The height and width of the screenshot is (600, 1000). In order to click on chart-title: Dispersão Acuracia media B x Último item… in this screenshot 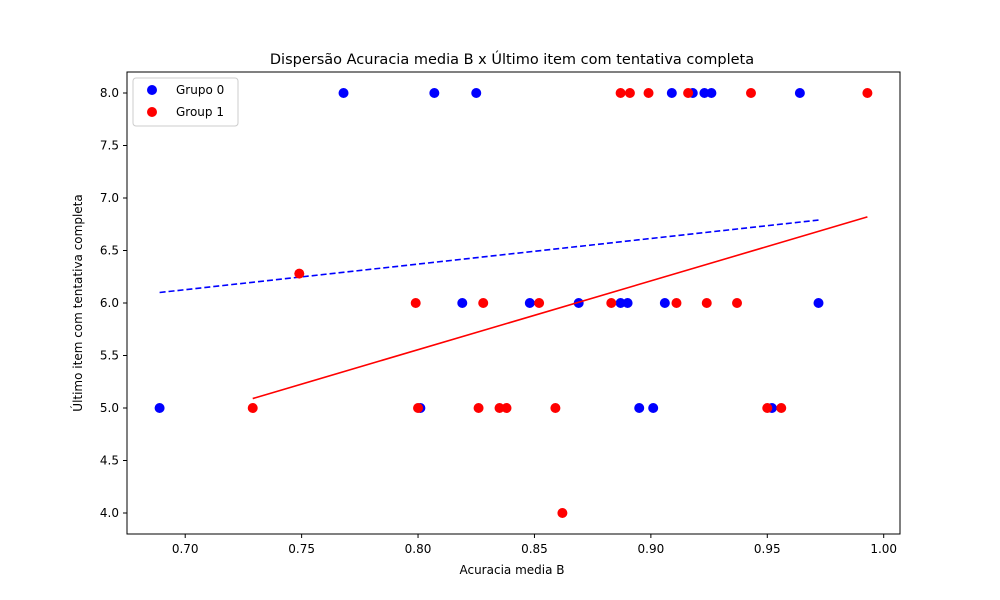, I will do `click(512, 59)`.